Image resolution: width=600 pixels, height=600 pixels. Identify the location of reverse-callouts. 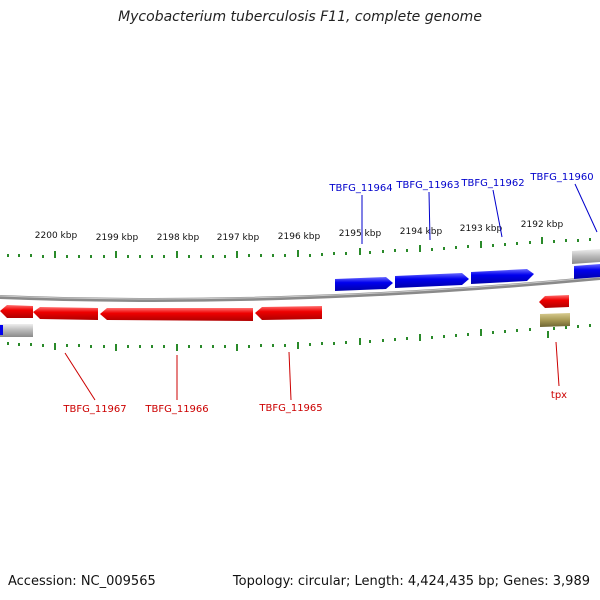
(312, 371).